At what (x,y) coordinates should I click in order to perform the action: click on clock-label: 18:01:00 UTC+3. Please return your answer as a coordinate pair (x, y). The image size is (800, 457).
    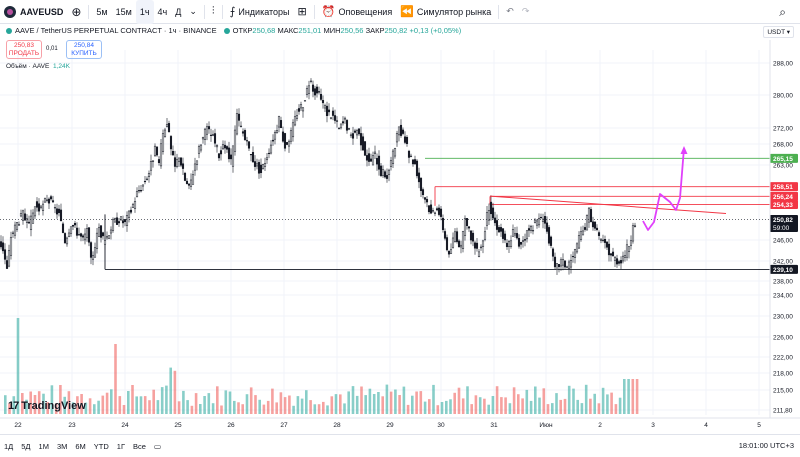
    Looking at the image, I should click on (766, 445).